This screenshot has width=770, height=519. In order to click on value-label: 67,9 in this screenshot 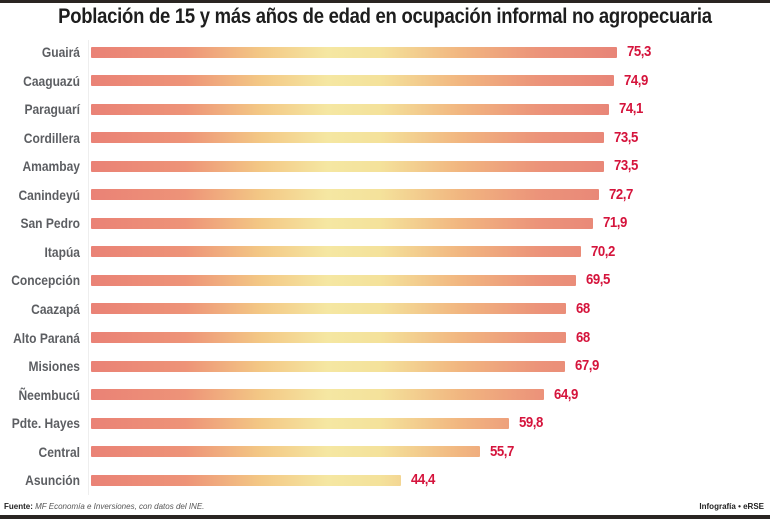, I will do `click(587, 366)`.